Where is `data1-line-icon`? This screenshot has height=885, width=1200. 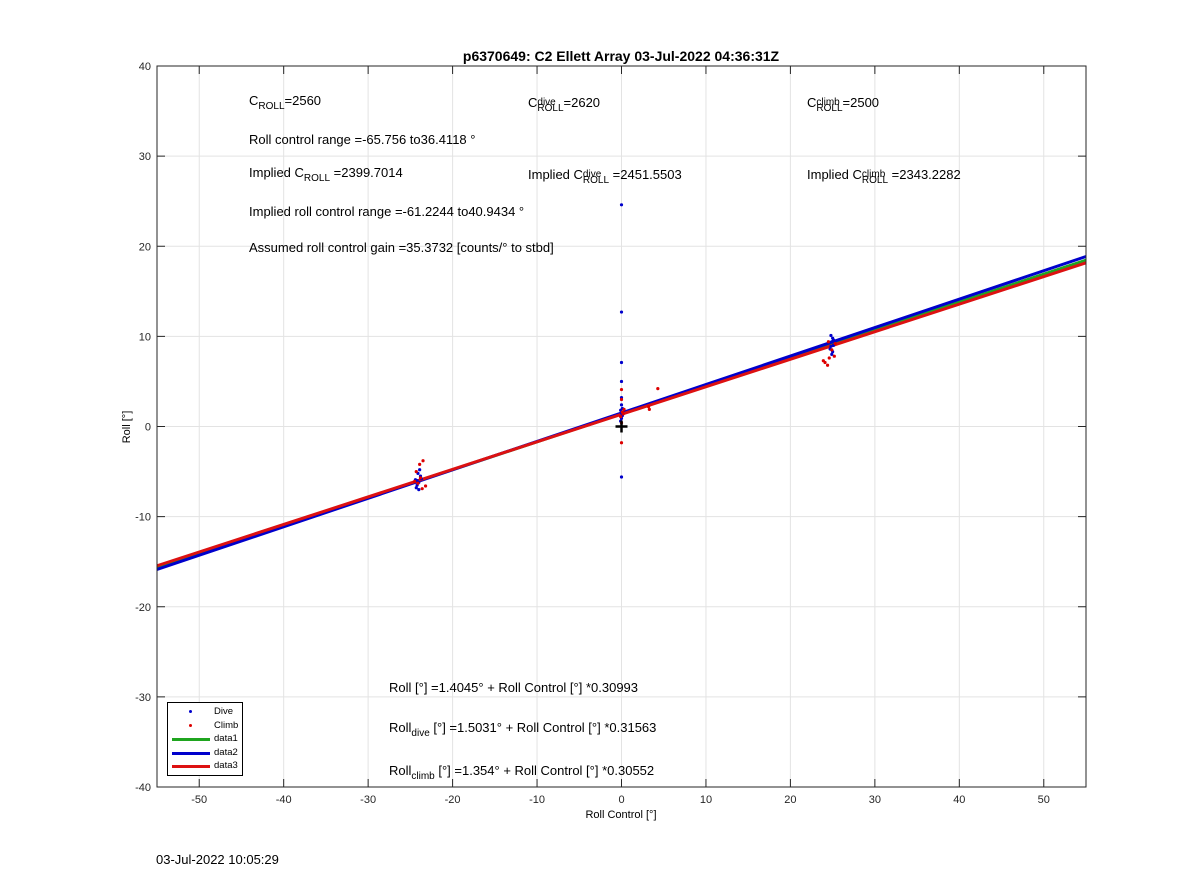
data1-line-icon is located at coordinates (191, 739).